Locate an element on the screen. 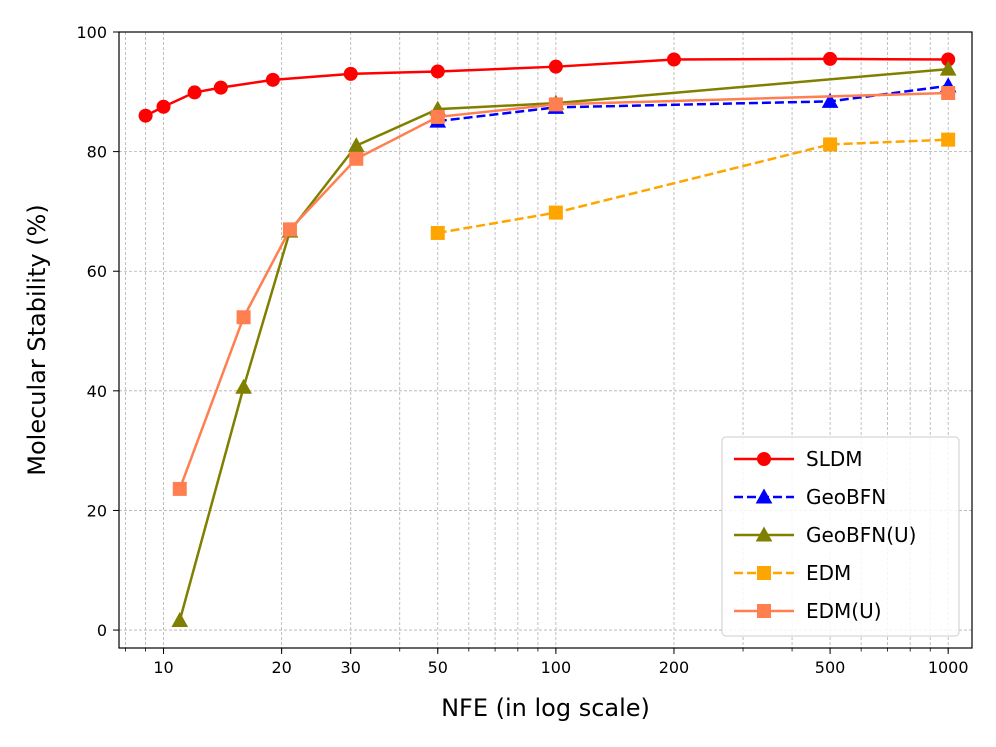 This screenshot has height=747, width=996. legend-item-edm-u: EDM(U) is located at coordinates (808, 611).